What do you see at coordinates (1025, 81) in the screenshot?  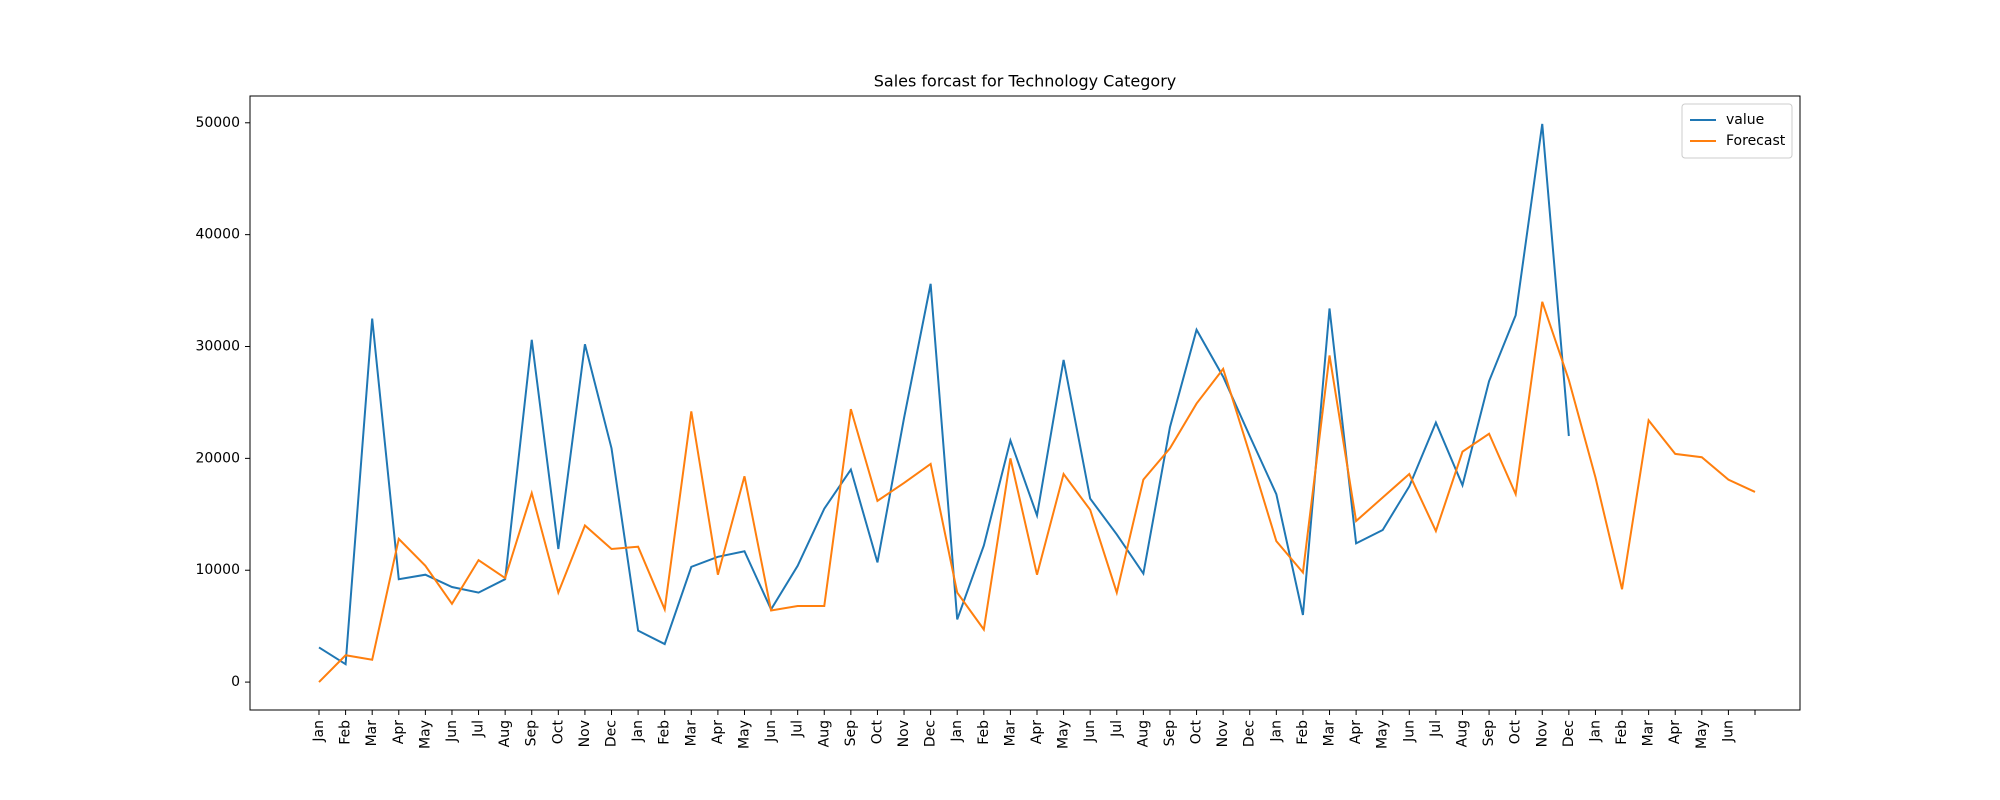 I see `chart-title: Sales forcast for Technology Category` at bounding box center [1025, 81].